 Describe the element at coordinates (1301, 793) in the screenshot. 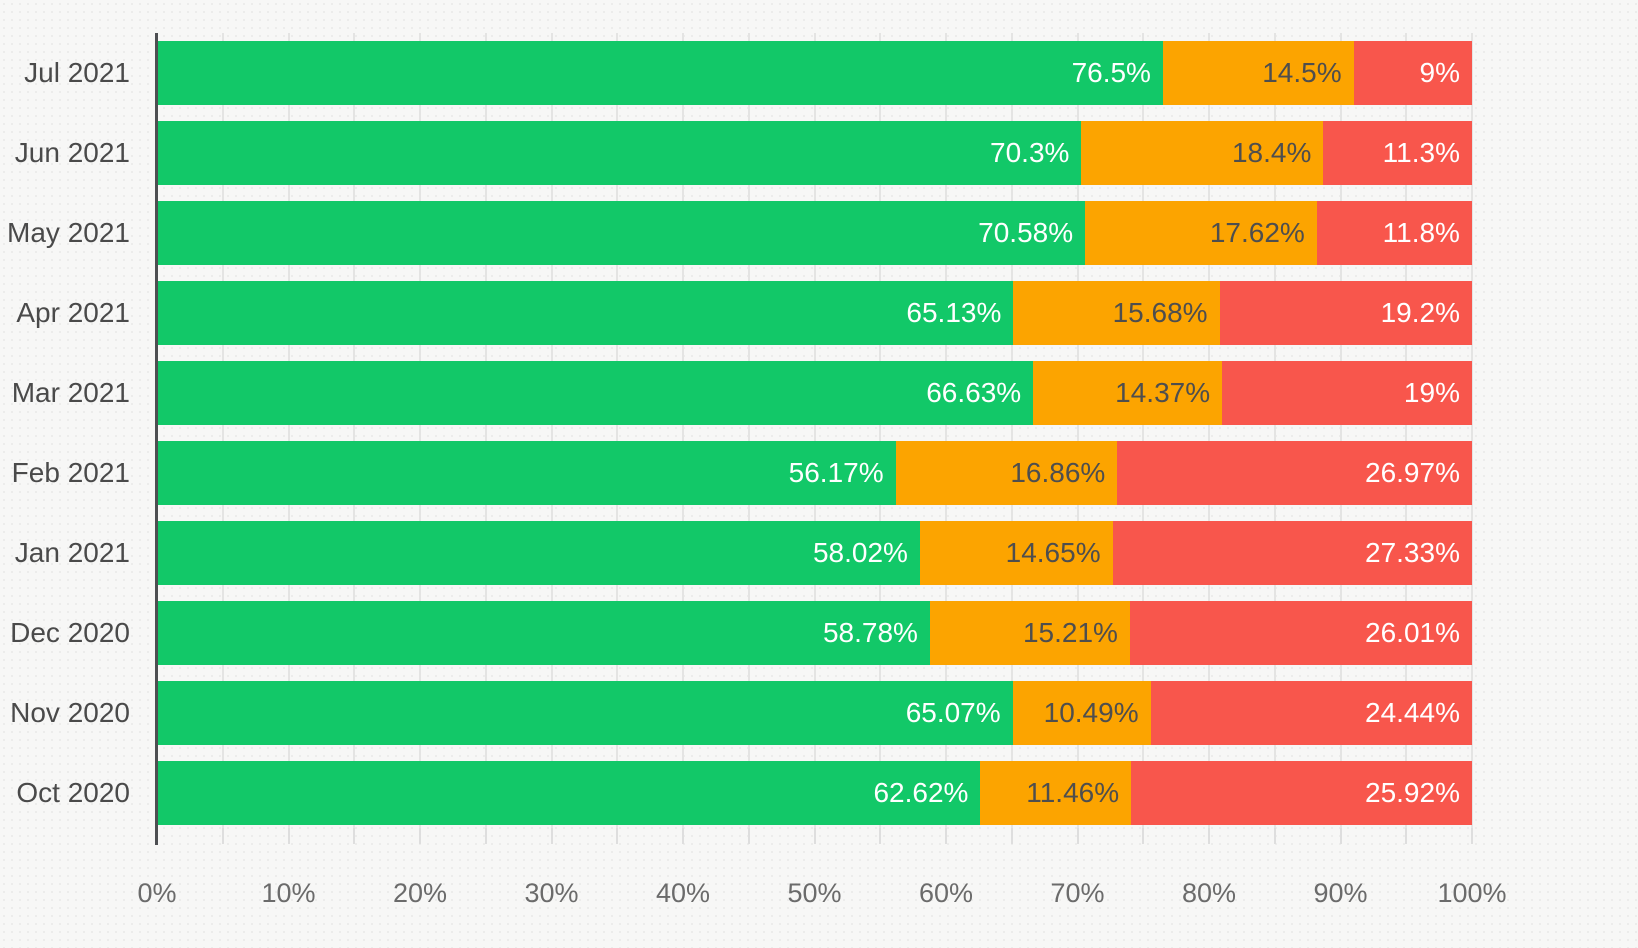

I see `bar-red-segment: 25.92%` at that location.